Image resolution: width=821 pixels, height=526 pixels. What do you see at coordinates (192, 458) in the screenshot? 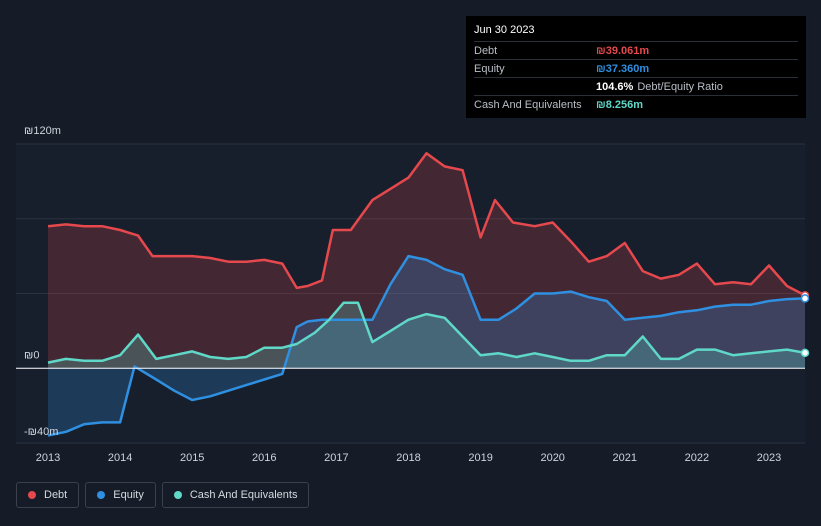
I see `x-tick-label: 2015` at bounding box center [192, 458].